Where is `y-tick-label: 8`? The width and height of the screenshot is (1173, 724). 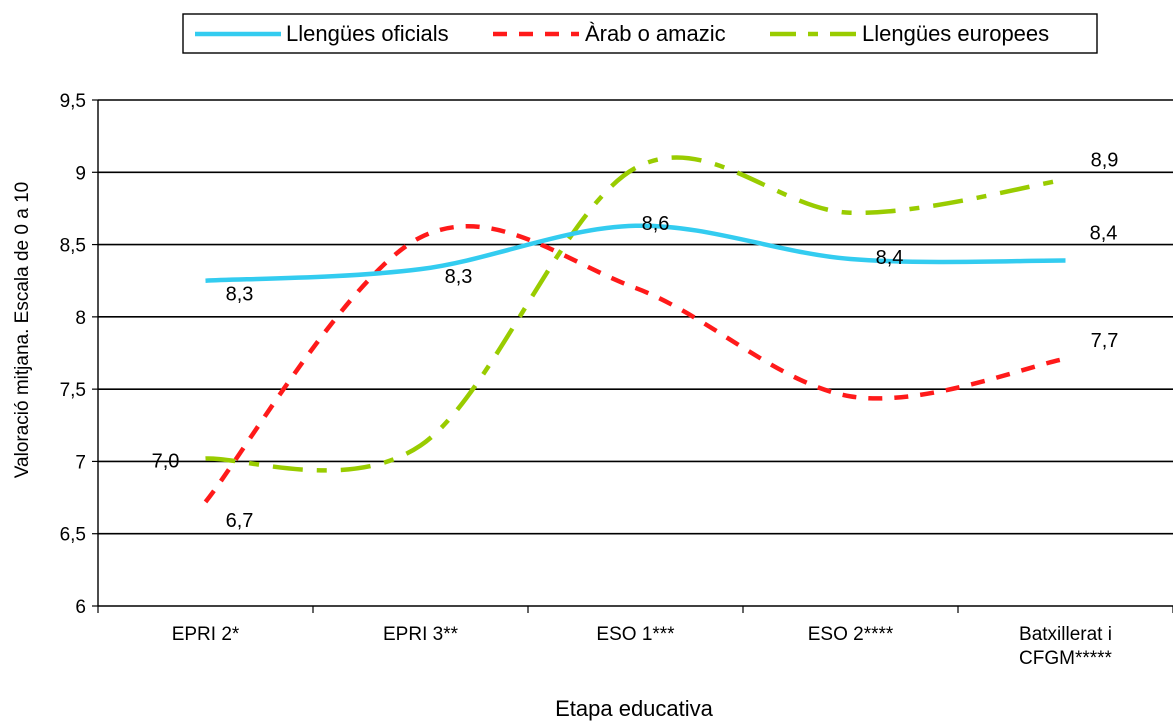 y-tick-label: 8 is located at coordinates (80, 318).